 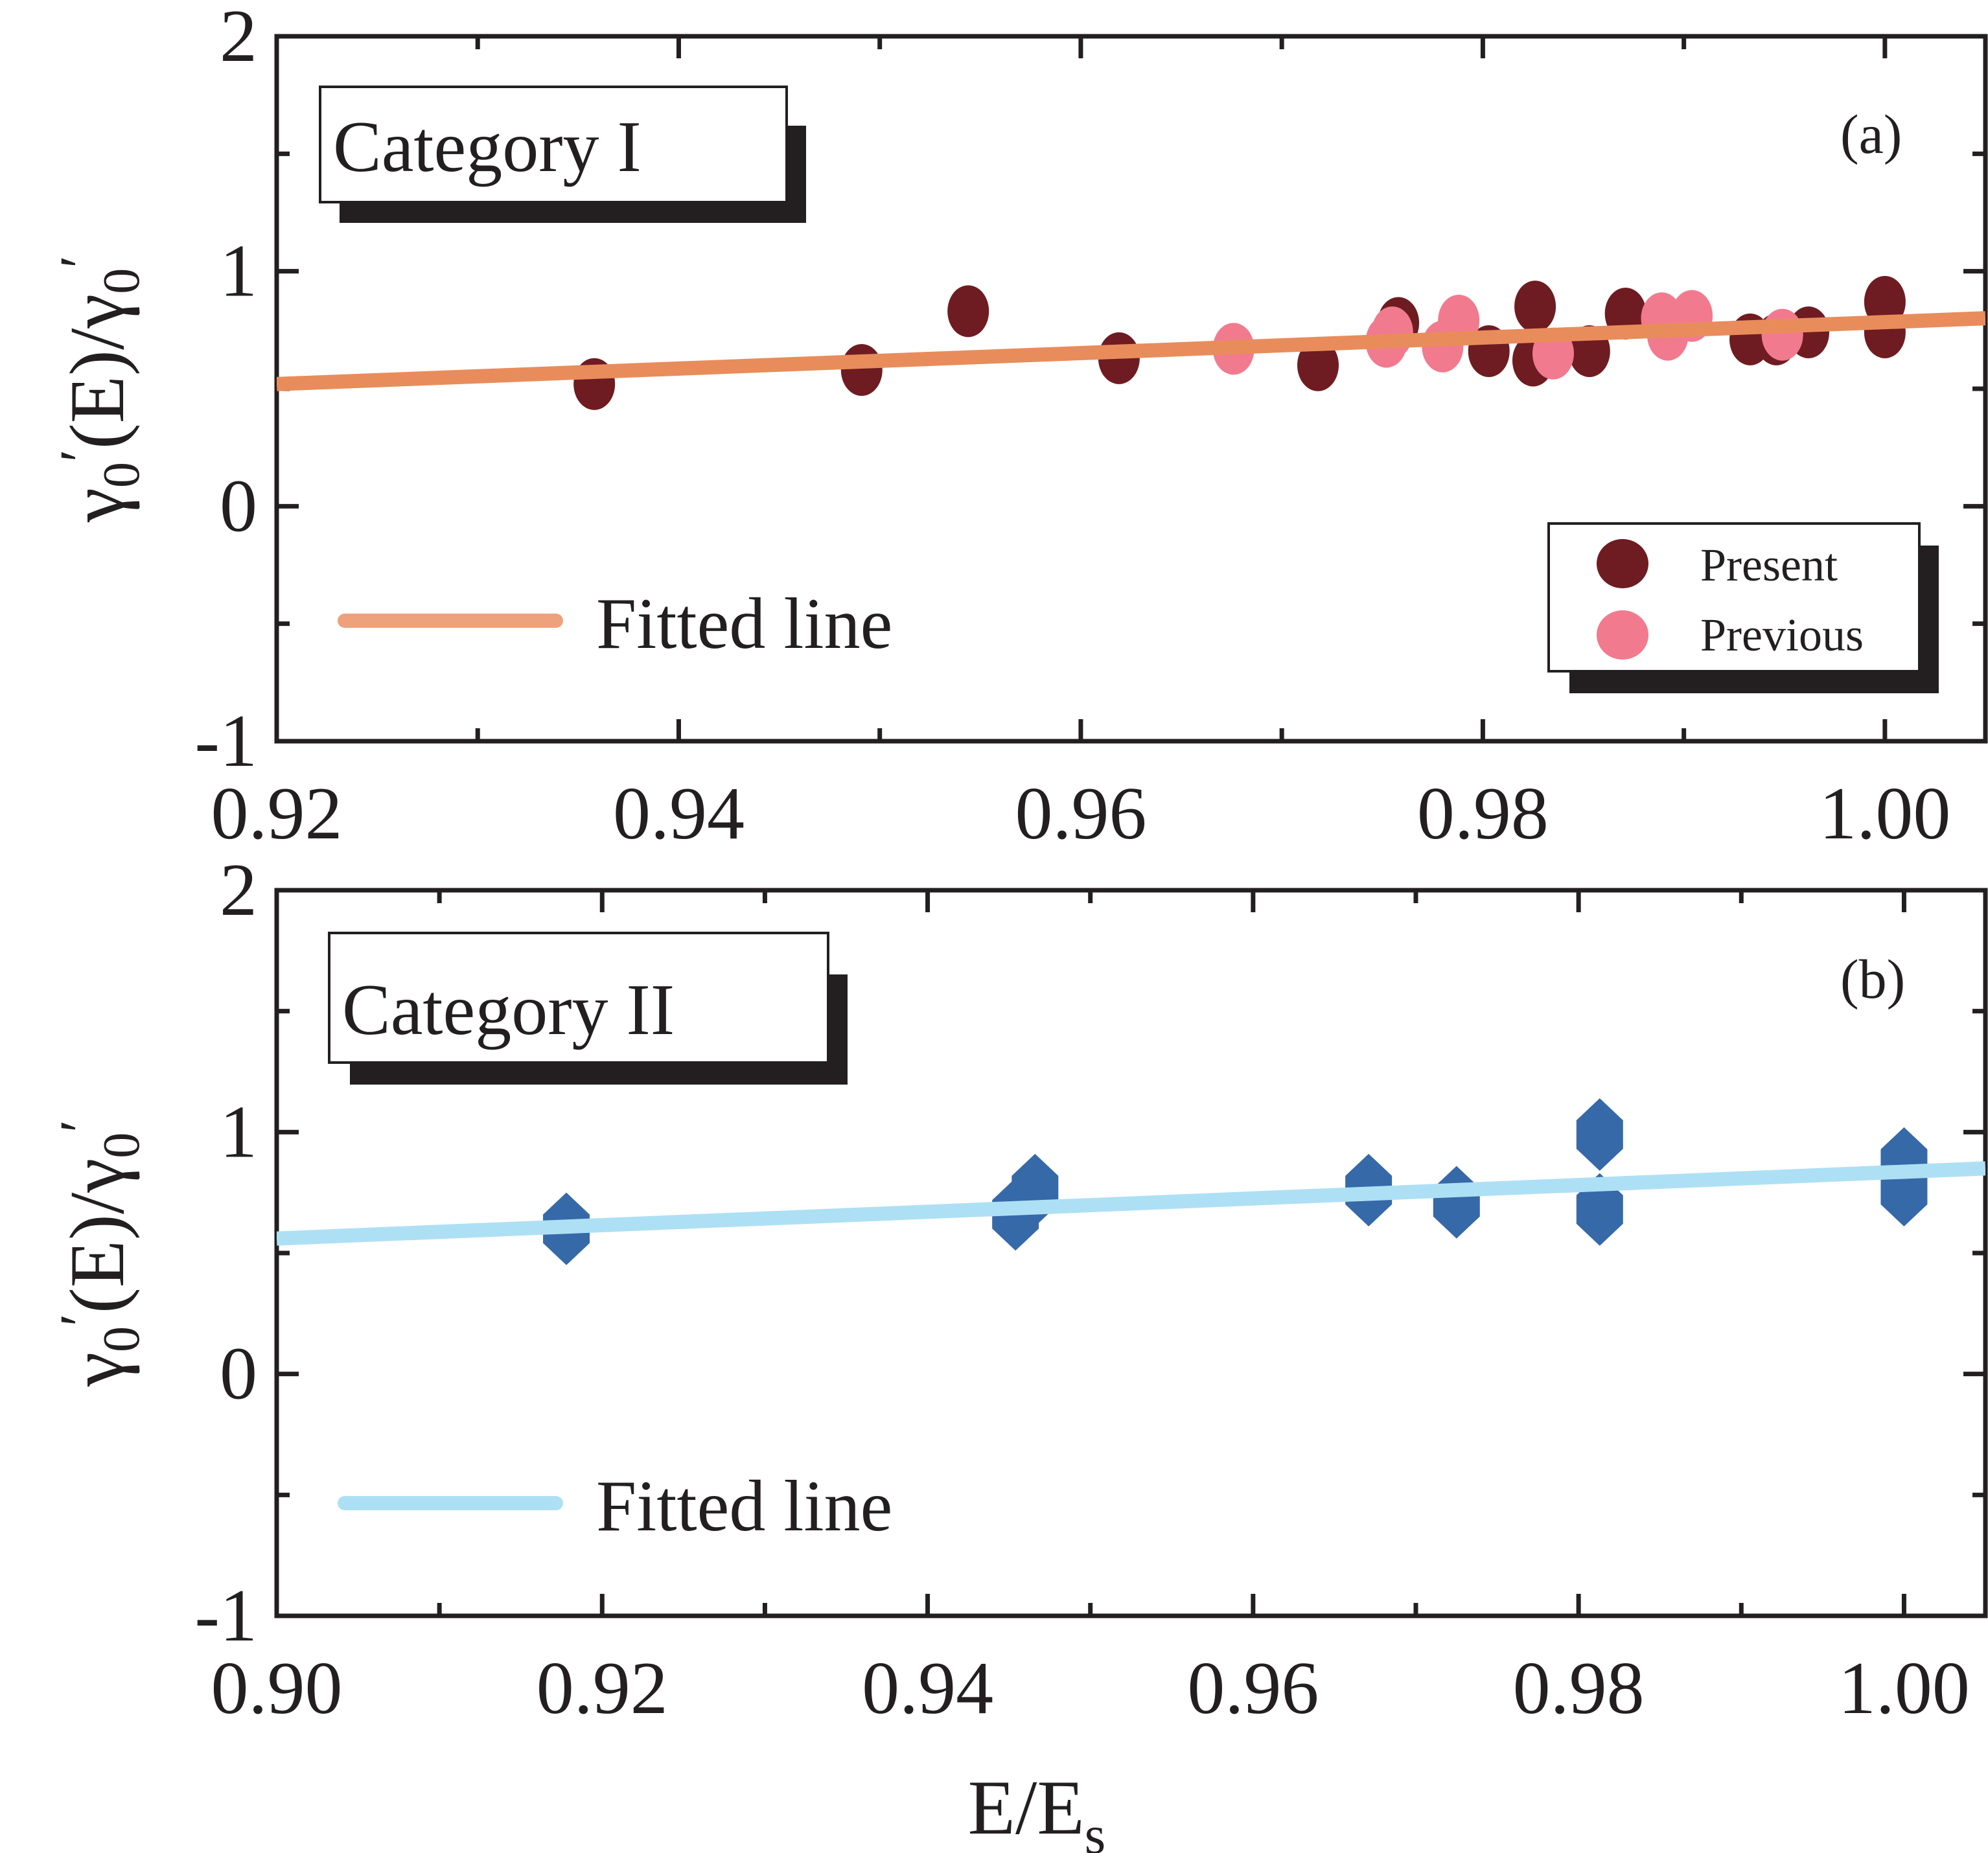 What do you see at coordinates (1871, 134) in the screenshot?
I see `panel-label-a: (a)` at bounding box center [1871, 134].